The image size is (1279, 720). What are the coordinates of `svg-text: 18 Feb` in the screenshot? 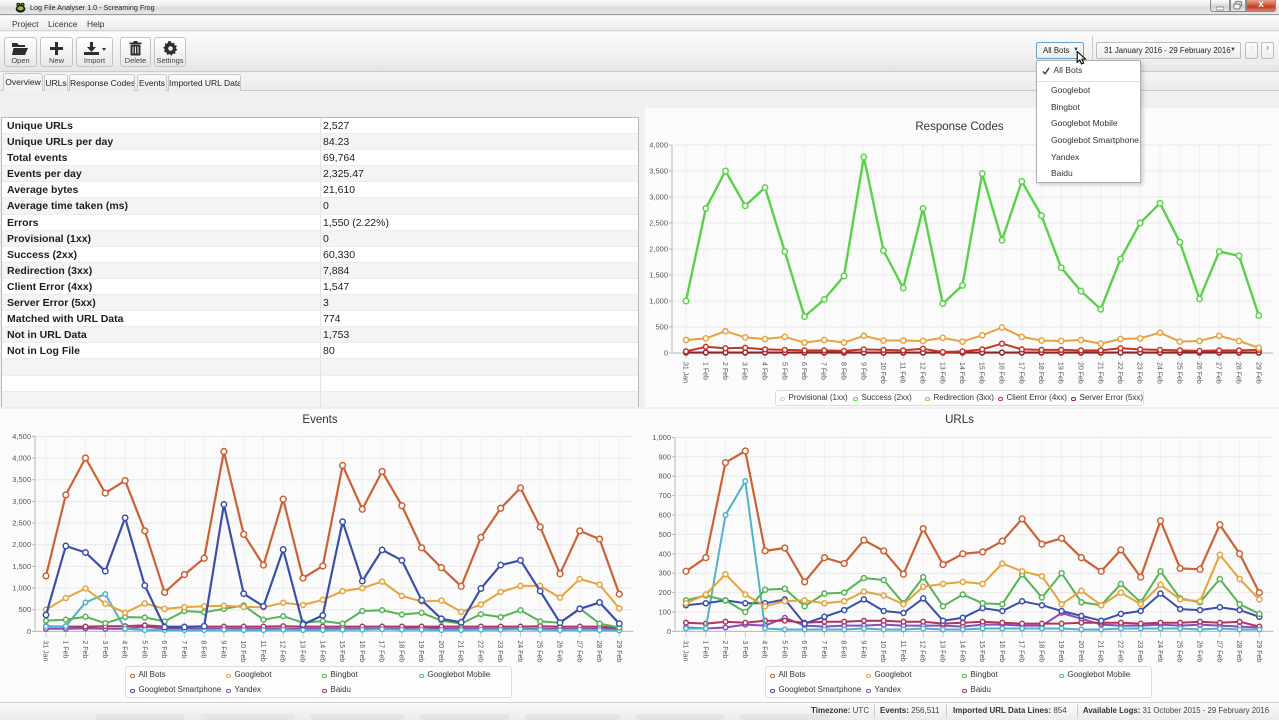 It's located at (1040, 651).